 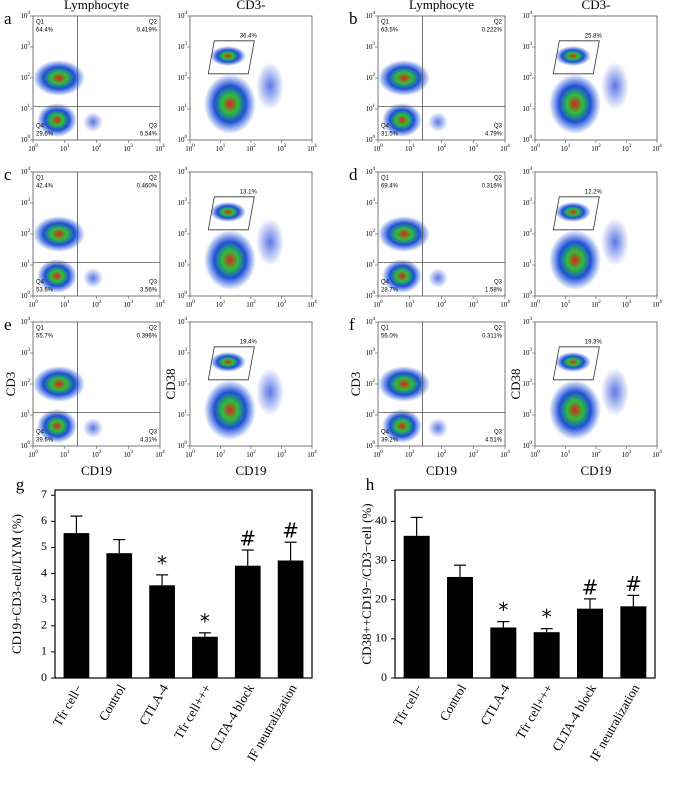 What do you see at coordinates (353, 18) in the screenshot?
I see `panel-letter: b` at bounding box center [353, 18].